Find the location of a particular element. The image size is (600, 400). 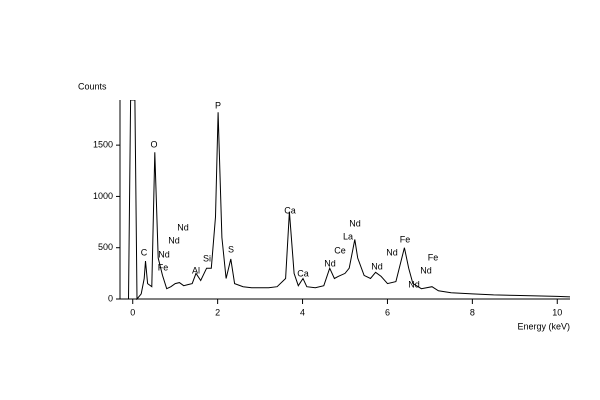

y-axis-title: Counts is located at coordinates (92, 86).